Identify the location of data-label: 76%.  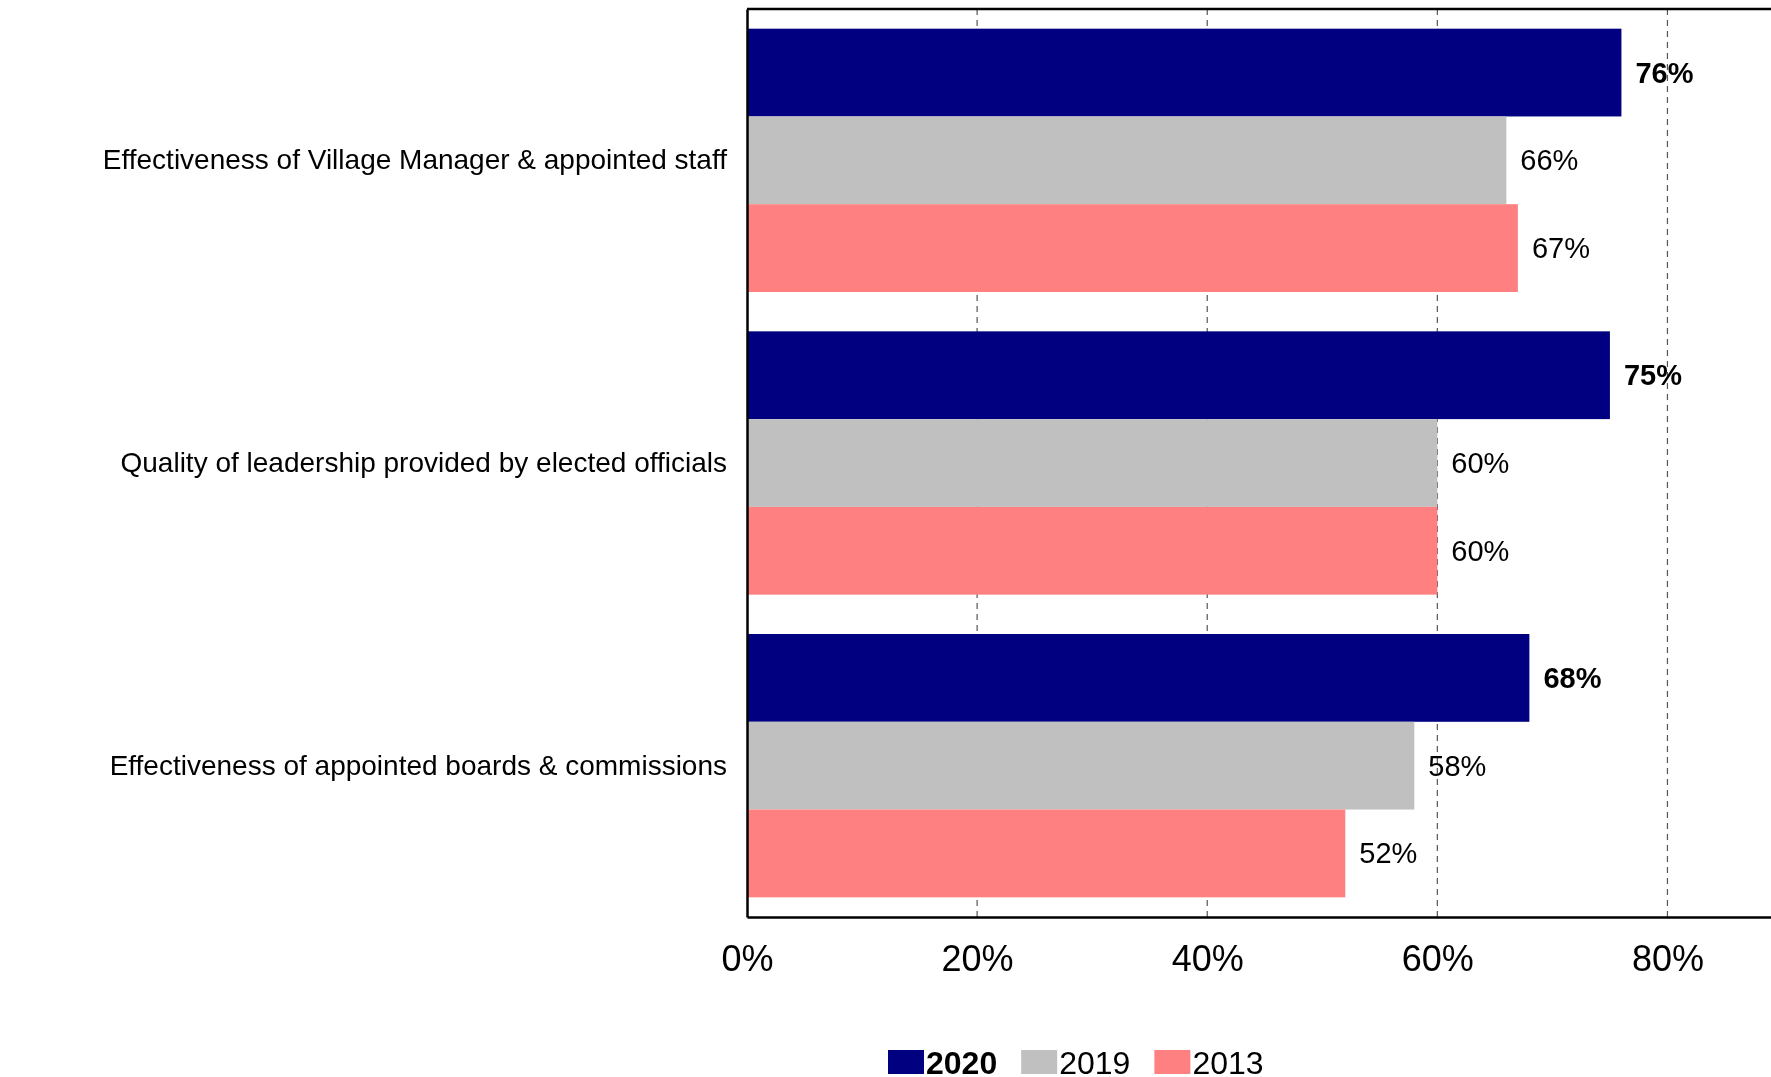
(1664, 72).